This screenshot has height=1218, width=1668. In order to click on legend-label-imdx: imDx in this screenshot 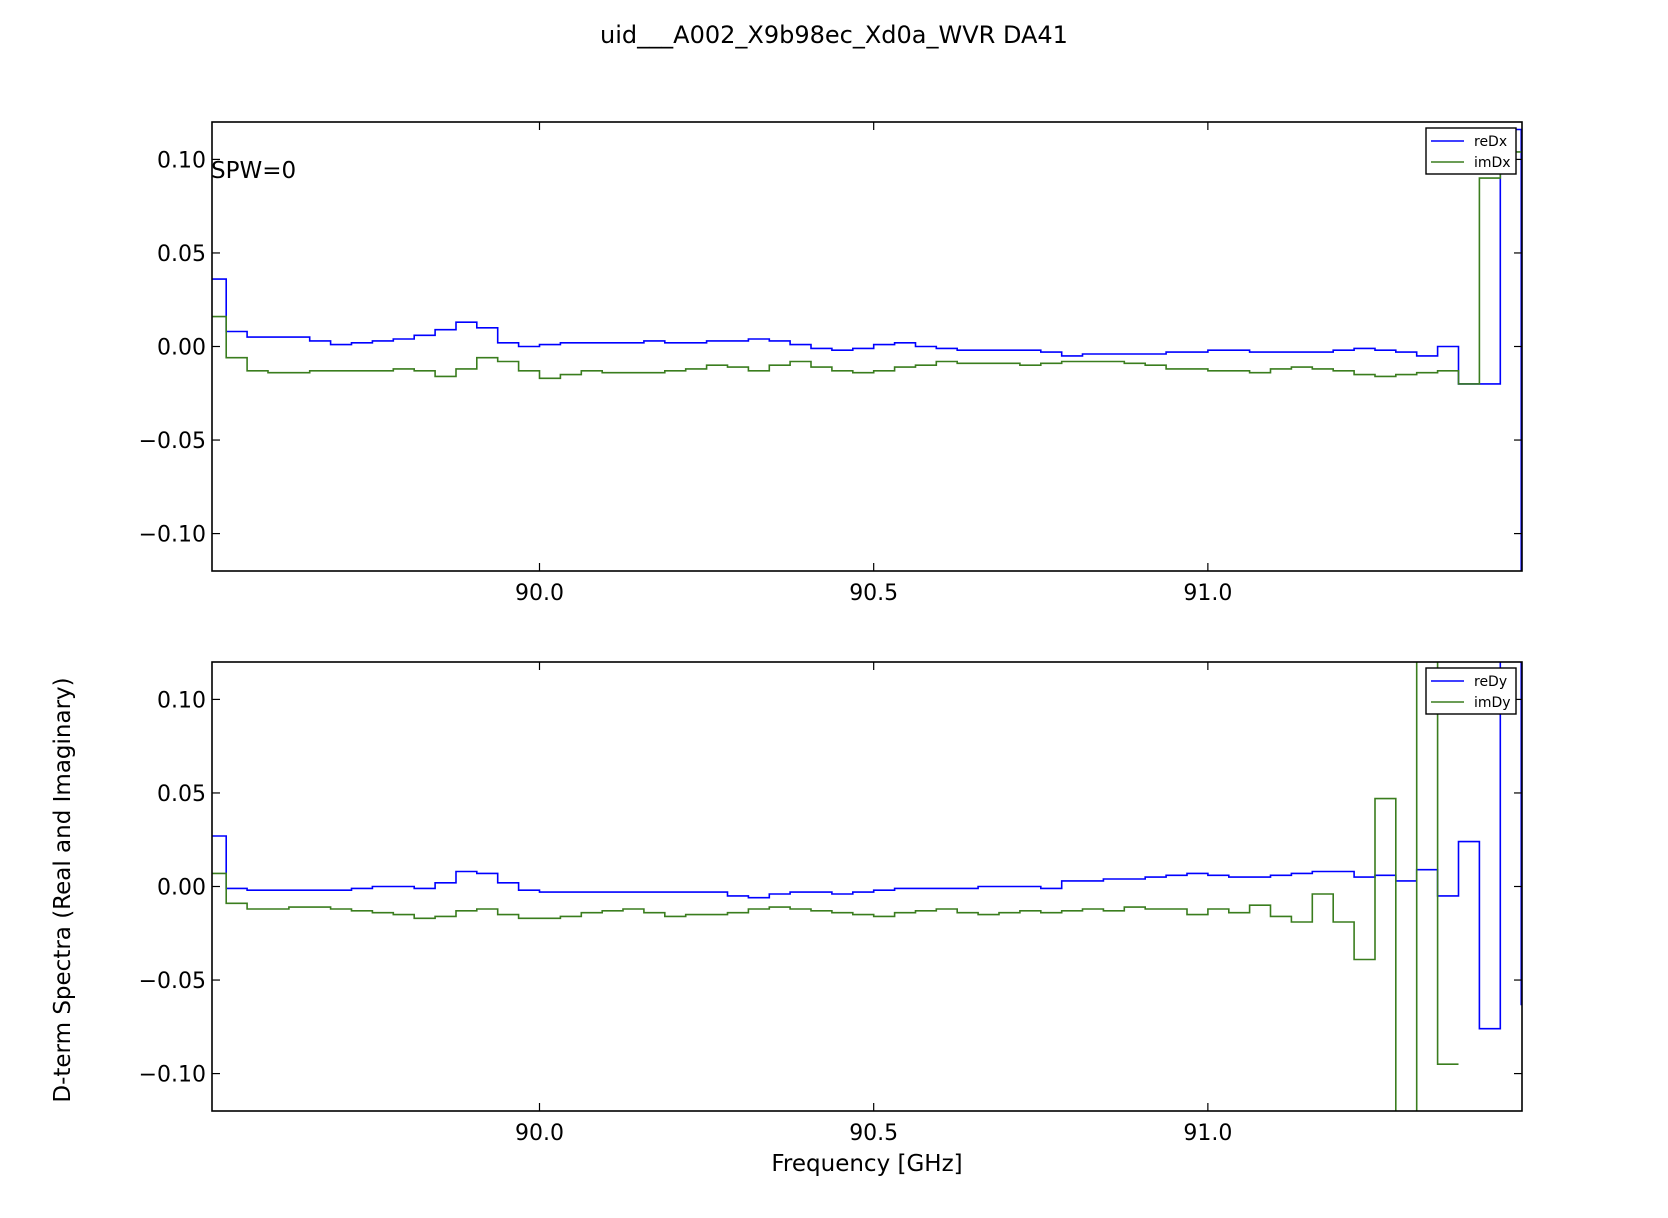, I will do `click(1492, 163)`.